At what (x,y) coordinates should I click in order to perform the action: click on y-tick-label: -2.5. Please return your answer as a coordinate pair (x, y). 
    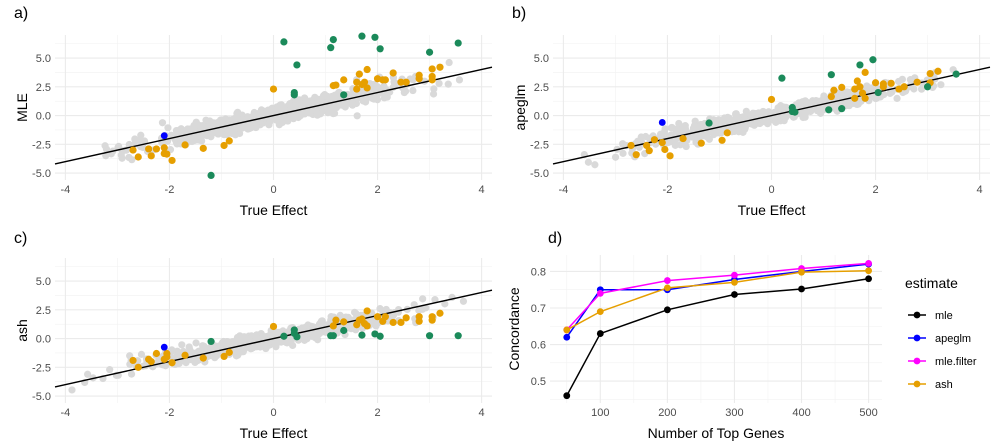
    Looking at the image, I should click on (41, 145).